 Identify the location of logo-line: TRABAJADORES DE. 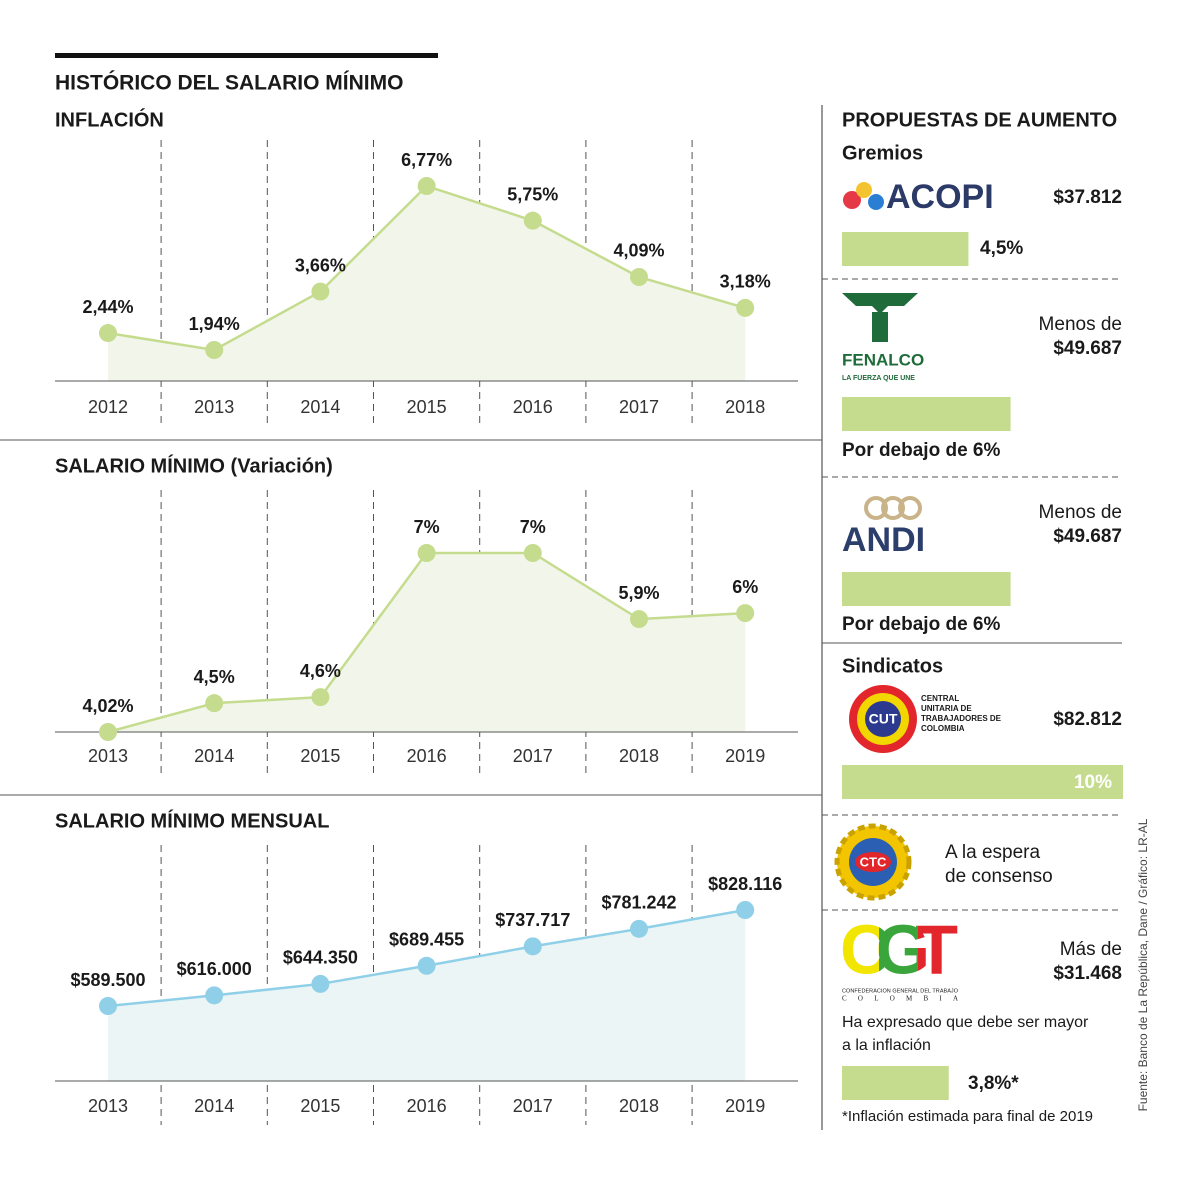
(961, 718).